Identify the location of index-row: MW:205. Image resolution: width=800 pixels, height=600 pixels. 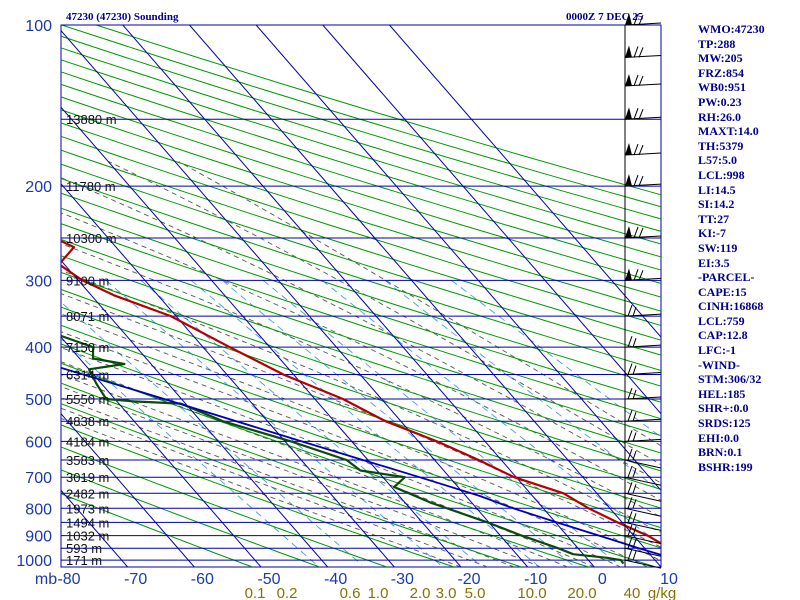
(720, 58).